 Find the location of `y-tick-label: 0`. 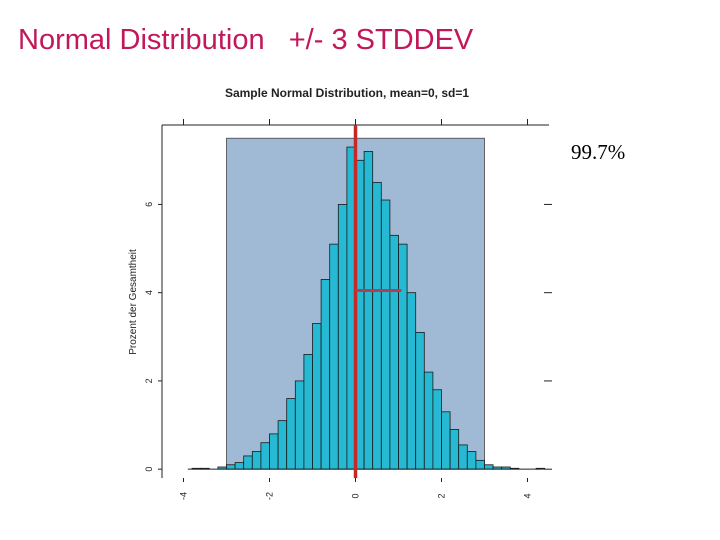

y-tick-label: 0 is located at coordinates (149, 469).